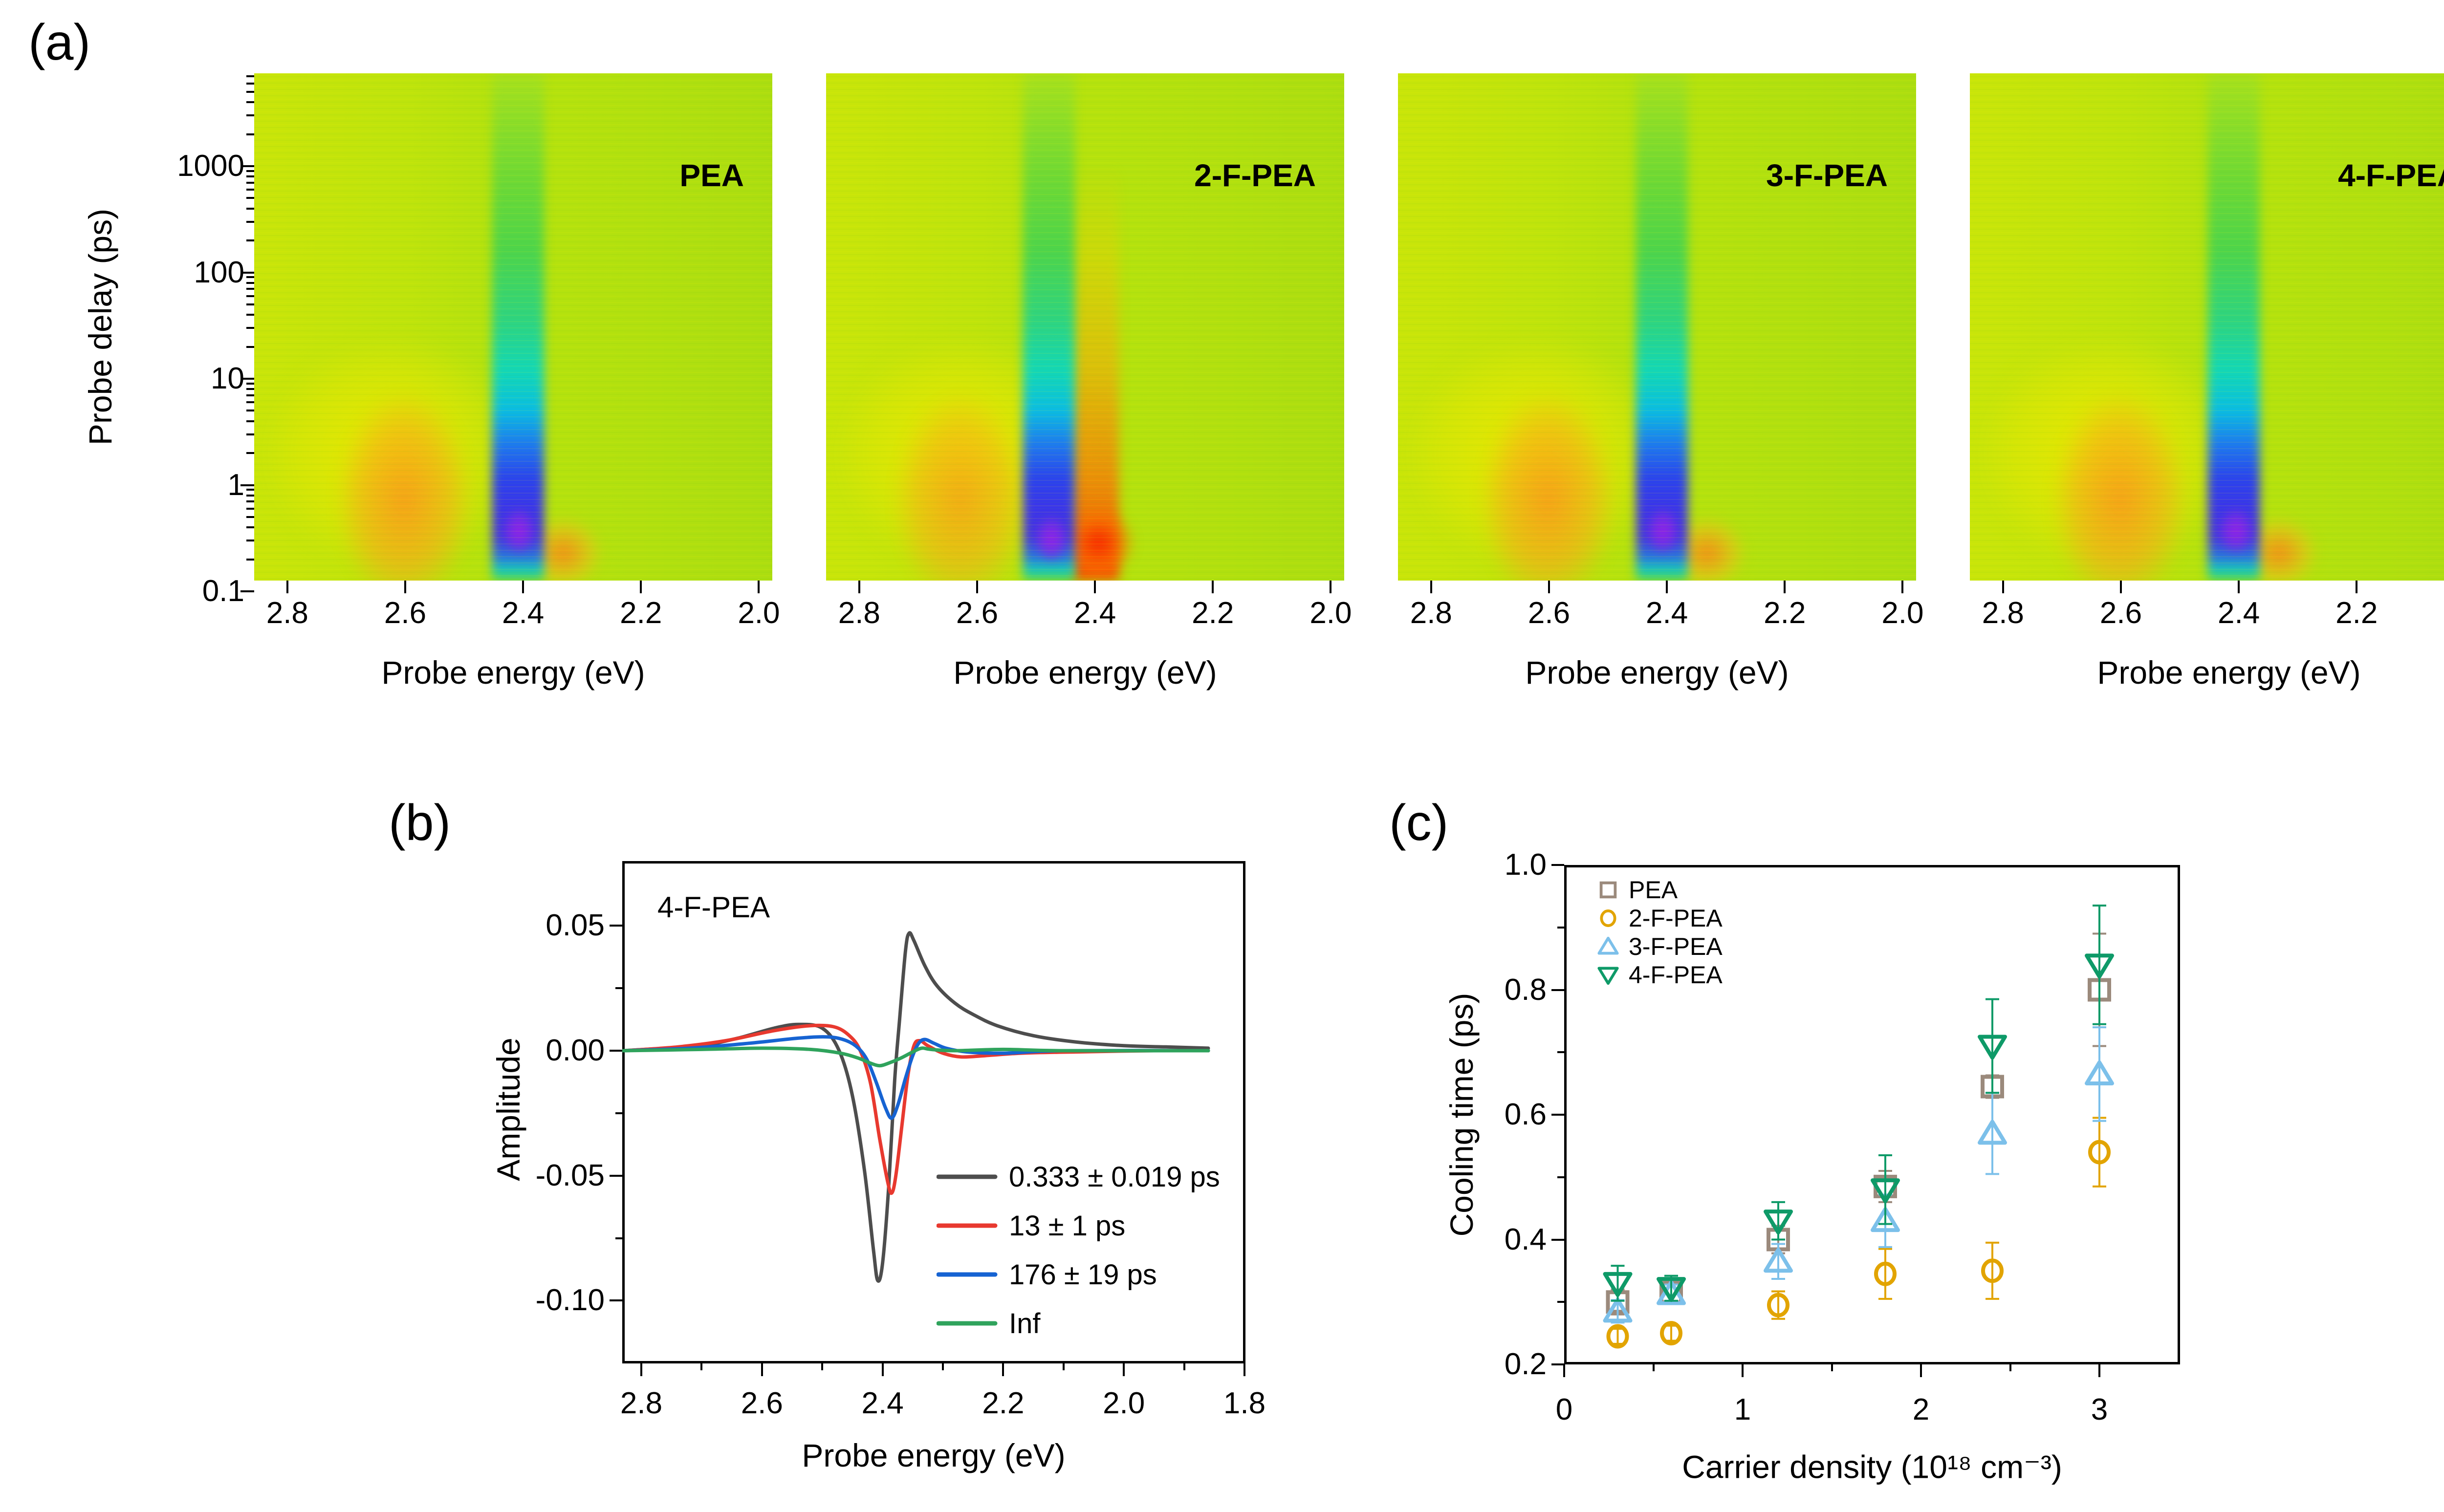  I want to click on legend-item-c-0: PEA, so click(1636, 890).